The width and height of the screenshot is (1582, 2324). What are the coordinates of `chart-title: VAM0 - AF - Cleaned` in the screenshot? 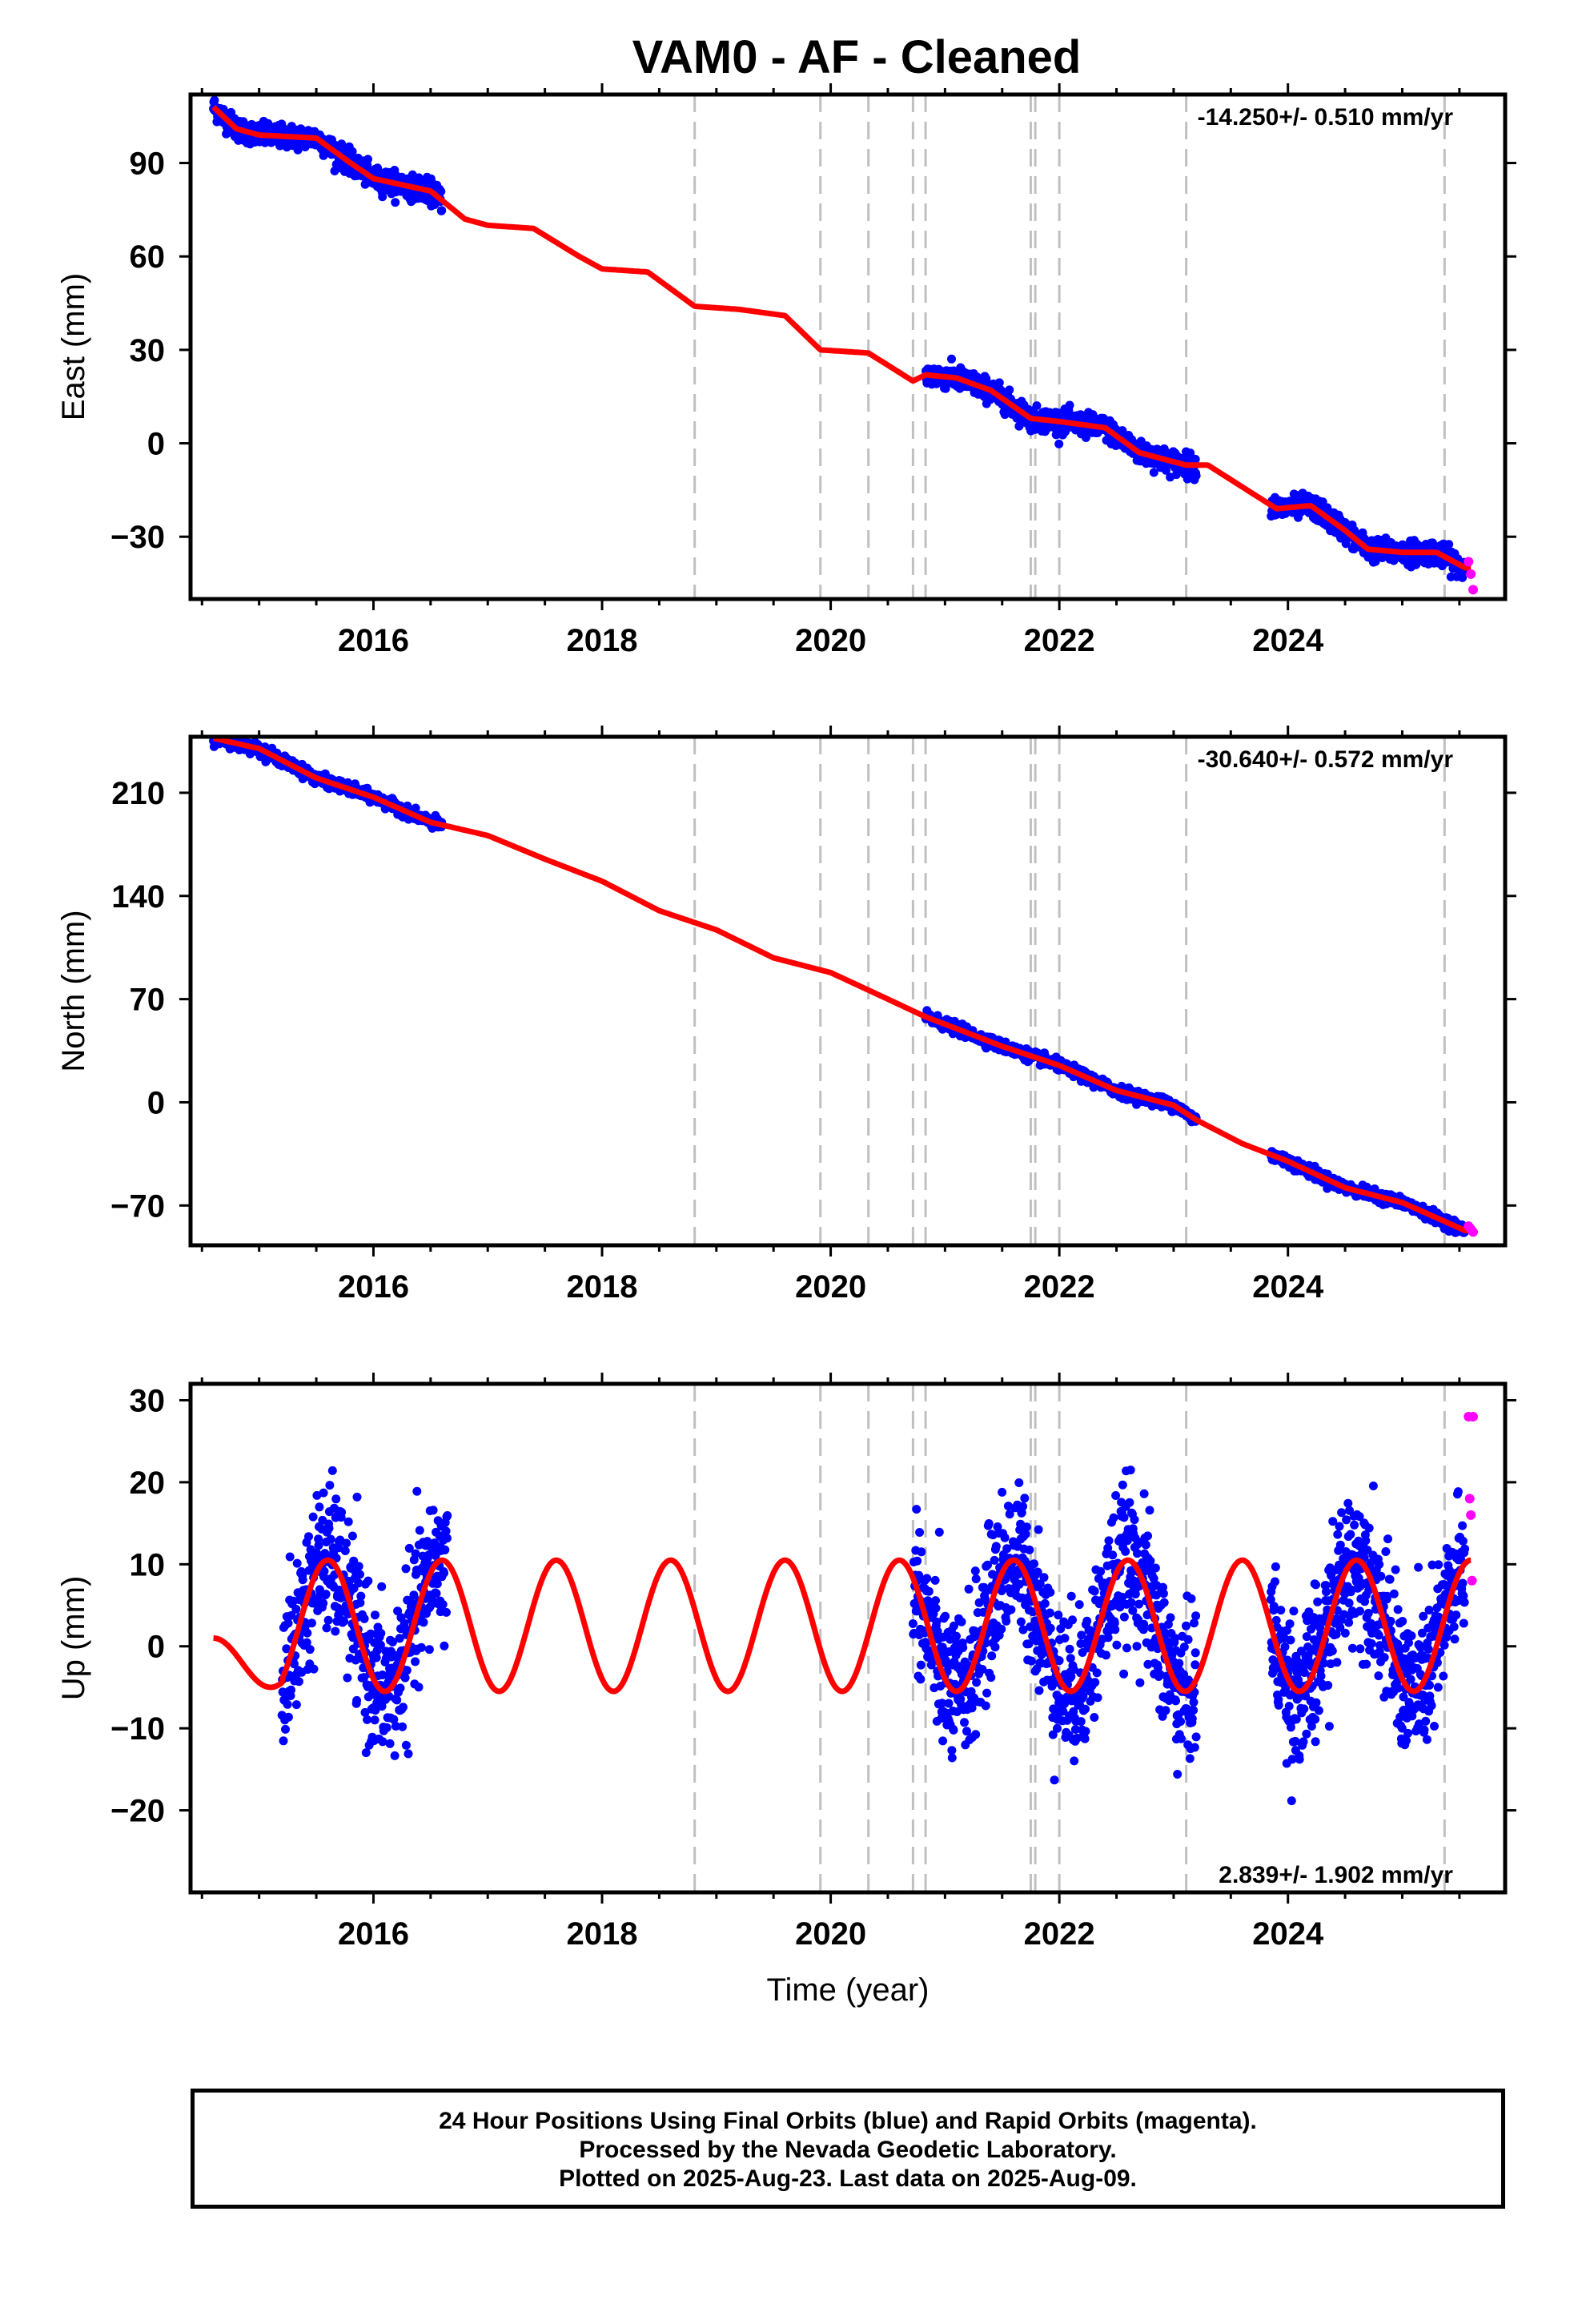 It's located at (857, 57).